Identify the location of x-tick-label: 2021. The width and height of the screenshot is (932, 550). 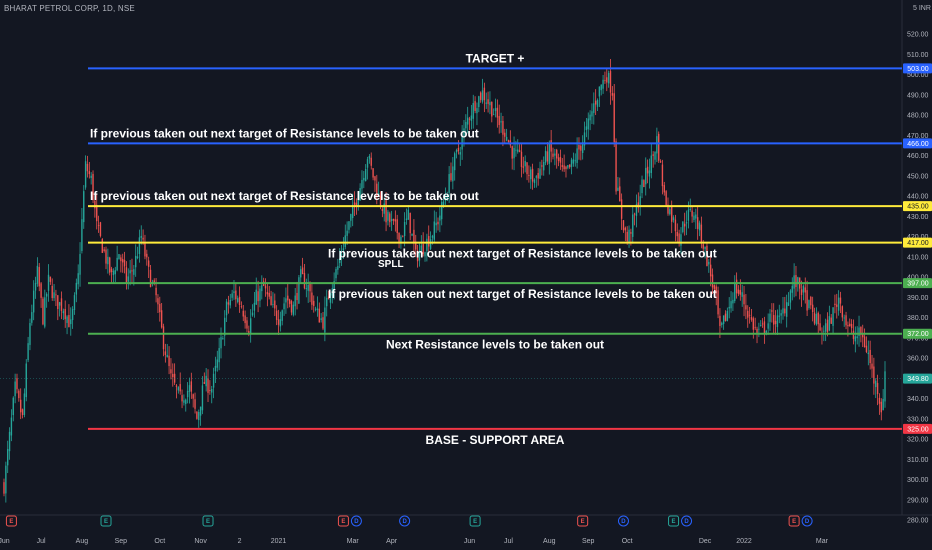
(279, 541).